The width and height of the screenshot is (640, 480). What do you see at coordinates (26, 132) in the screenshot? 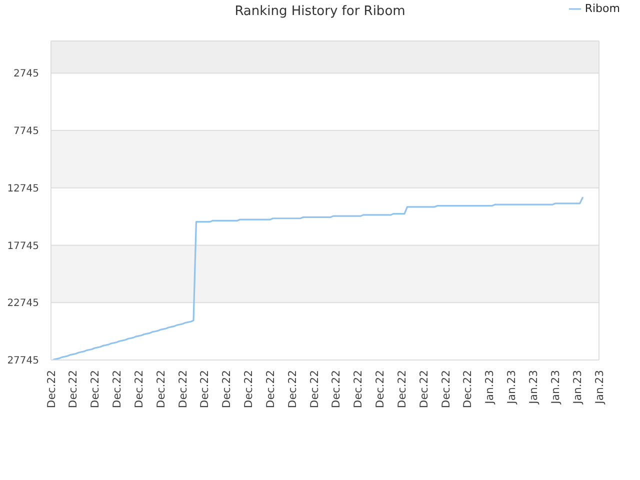
I see `y-tick-label: 7745` at bounding box center [26, 132].